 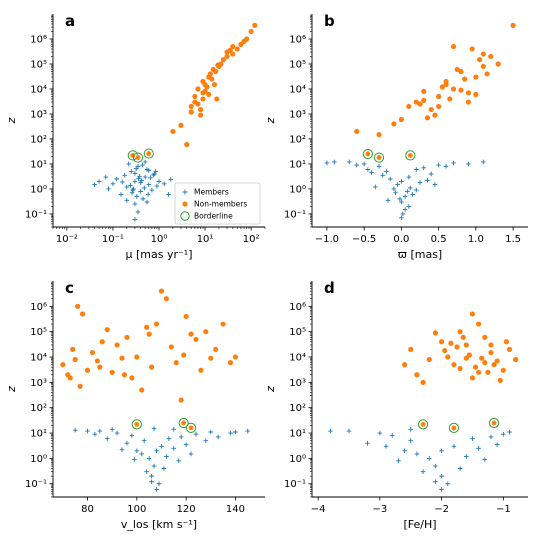 What do you see at coordinates (439, 239) in the screenshot?
I see `x-tick-label: 0.5` at bounding box center [439, 239].